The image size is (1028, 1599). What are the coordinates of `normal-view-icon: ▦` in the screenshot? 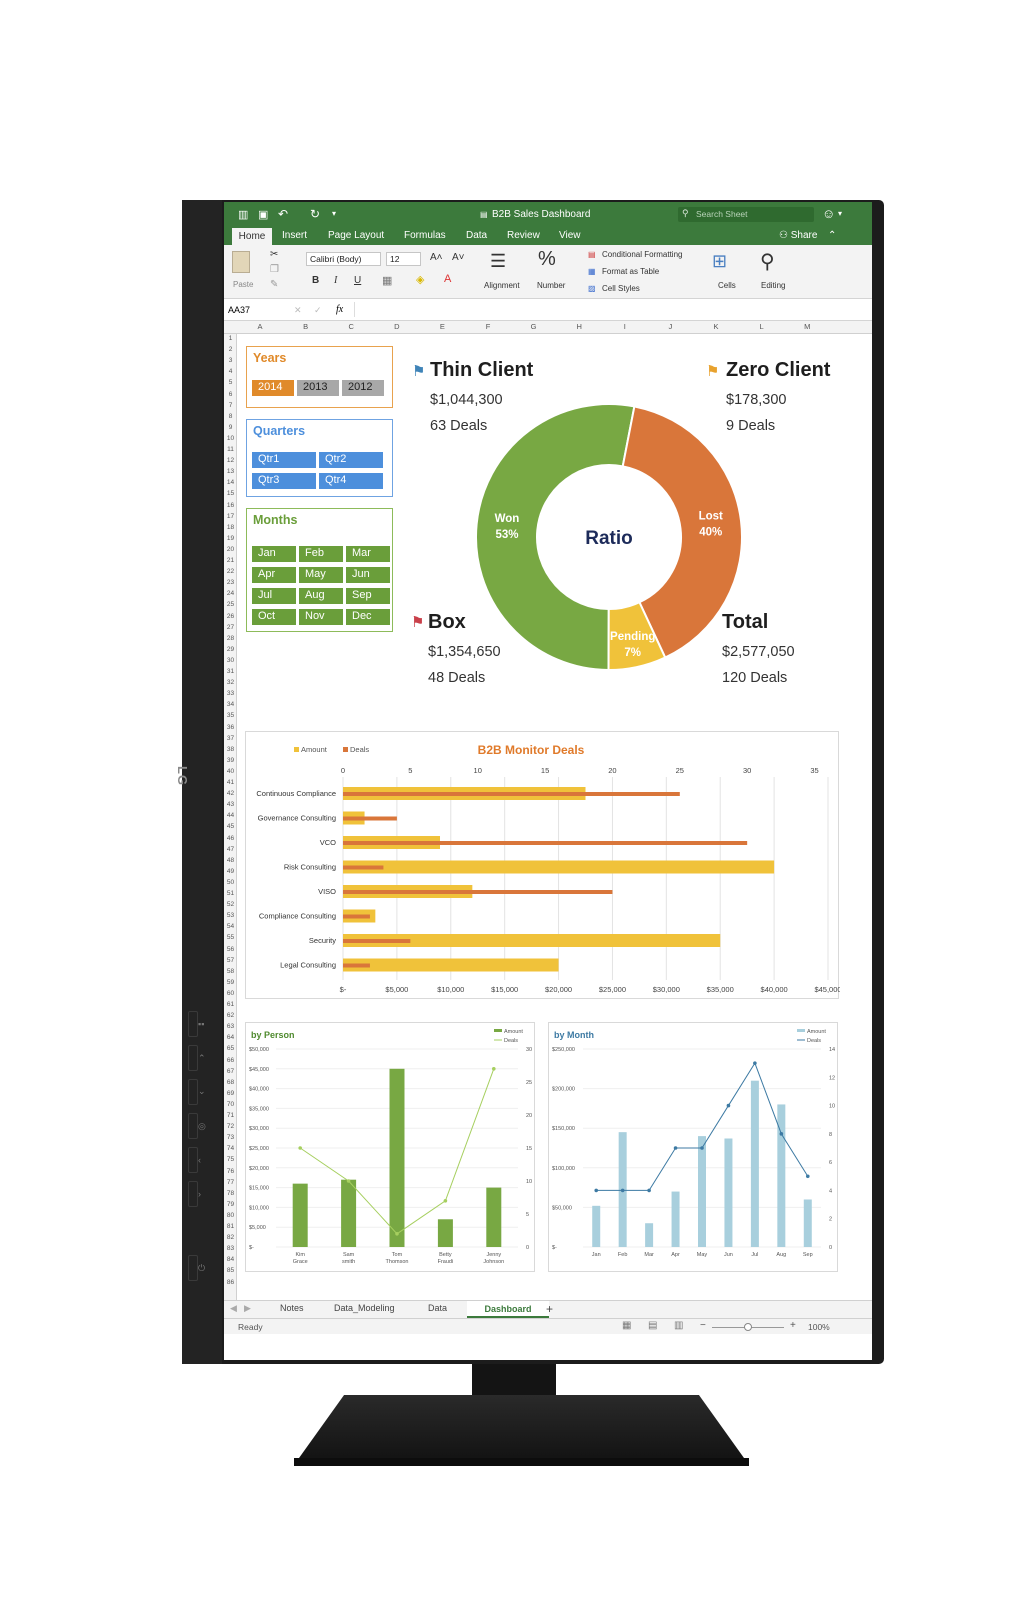 It's located at (627, 1325).